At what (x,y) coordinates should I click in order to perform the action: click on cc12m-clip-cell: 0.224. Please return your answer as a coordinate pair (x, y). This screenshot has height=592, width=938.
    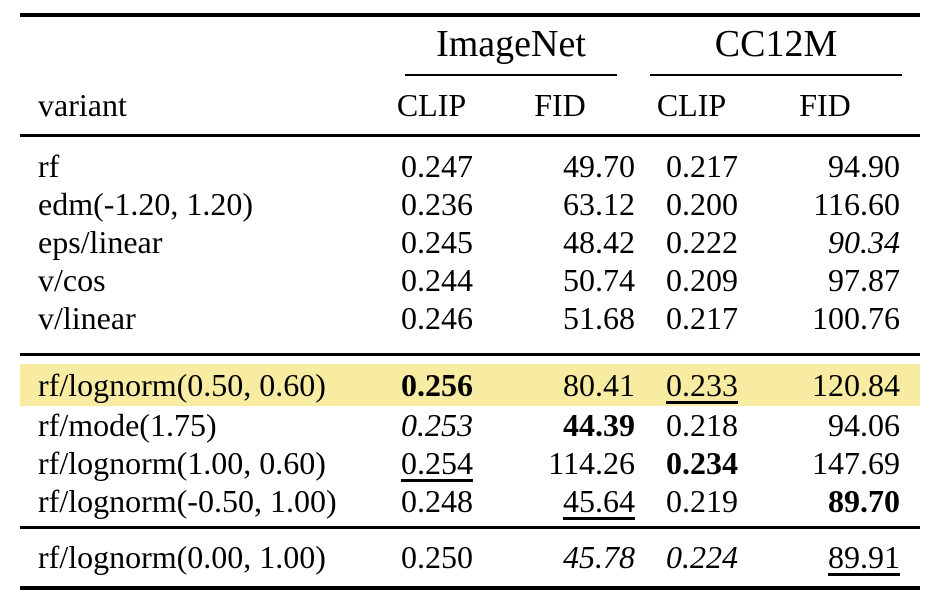
    Looking at the image, I should click on (702, 557).